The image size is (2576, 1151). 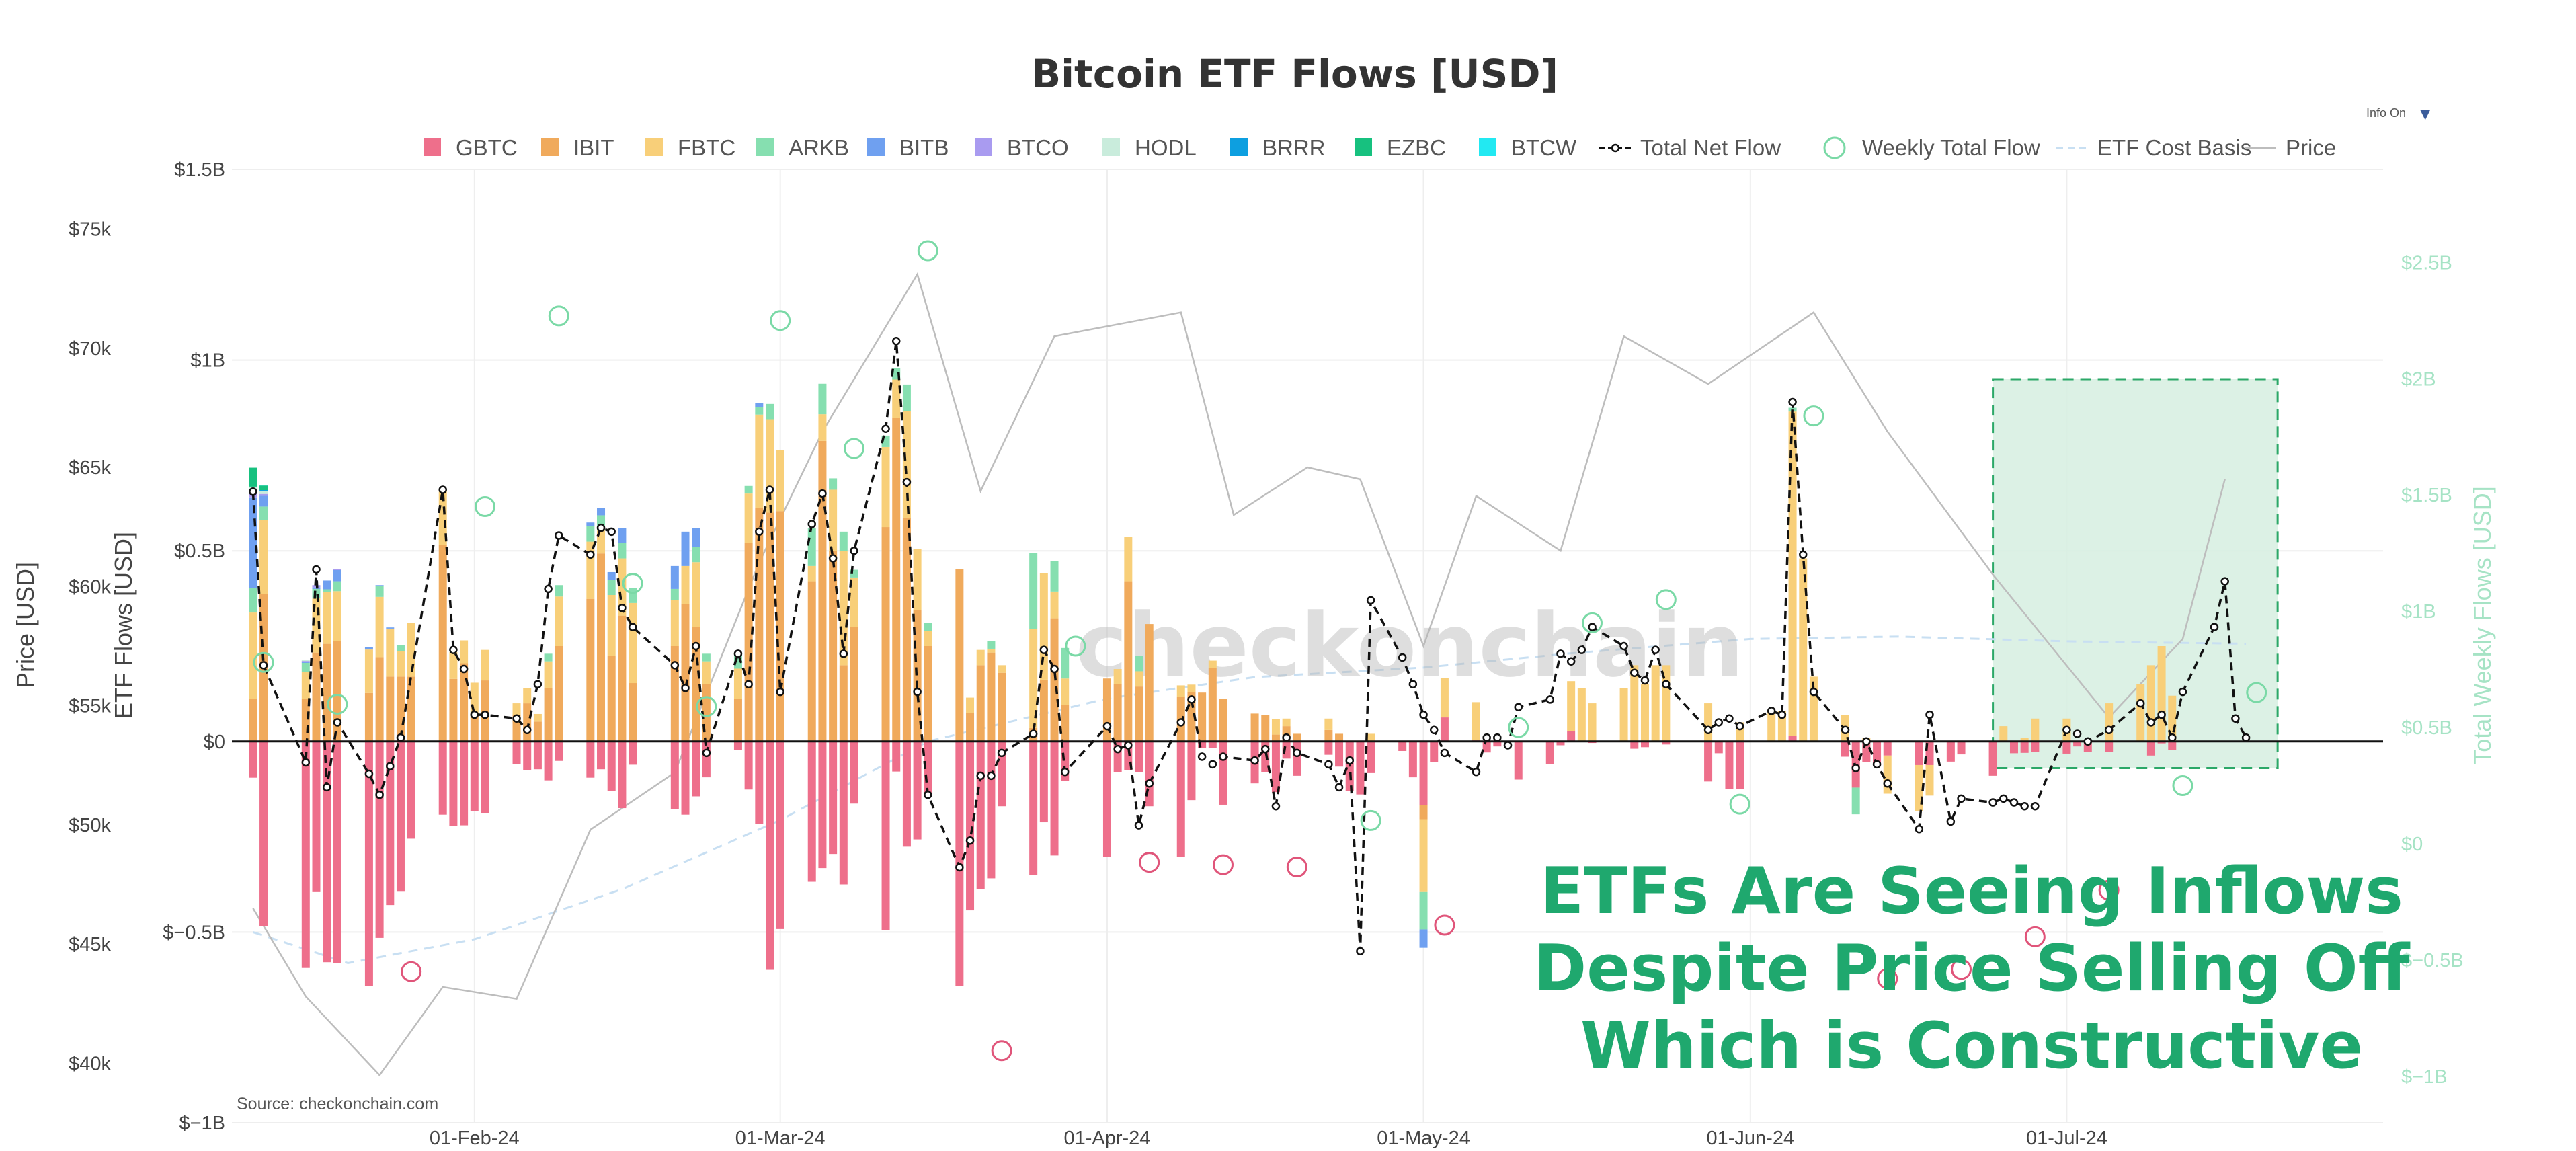 What do you see at coordinates (90, 349) in the screenshot?
I see `price-tick-label: $70k` at bounding box center [90, 349].